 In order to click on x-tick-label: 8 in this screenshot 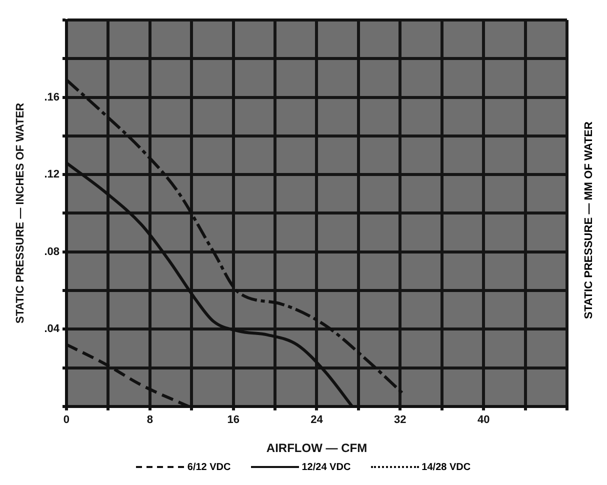, I will do `click(149, 420)`.